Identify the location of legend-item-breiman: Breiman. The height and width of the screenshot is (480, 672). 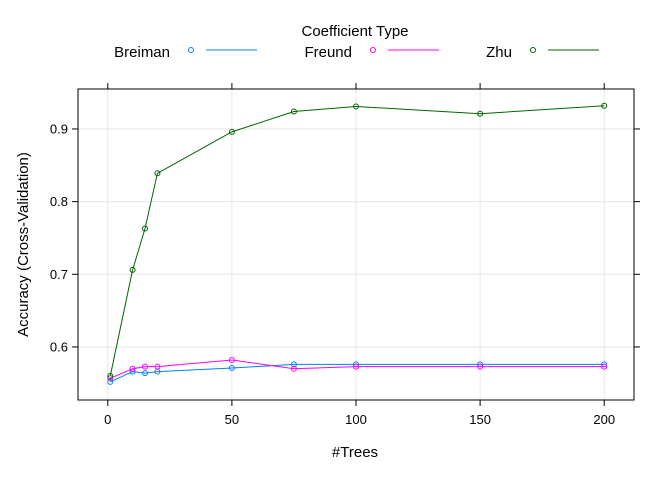
(185, 52).